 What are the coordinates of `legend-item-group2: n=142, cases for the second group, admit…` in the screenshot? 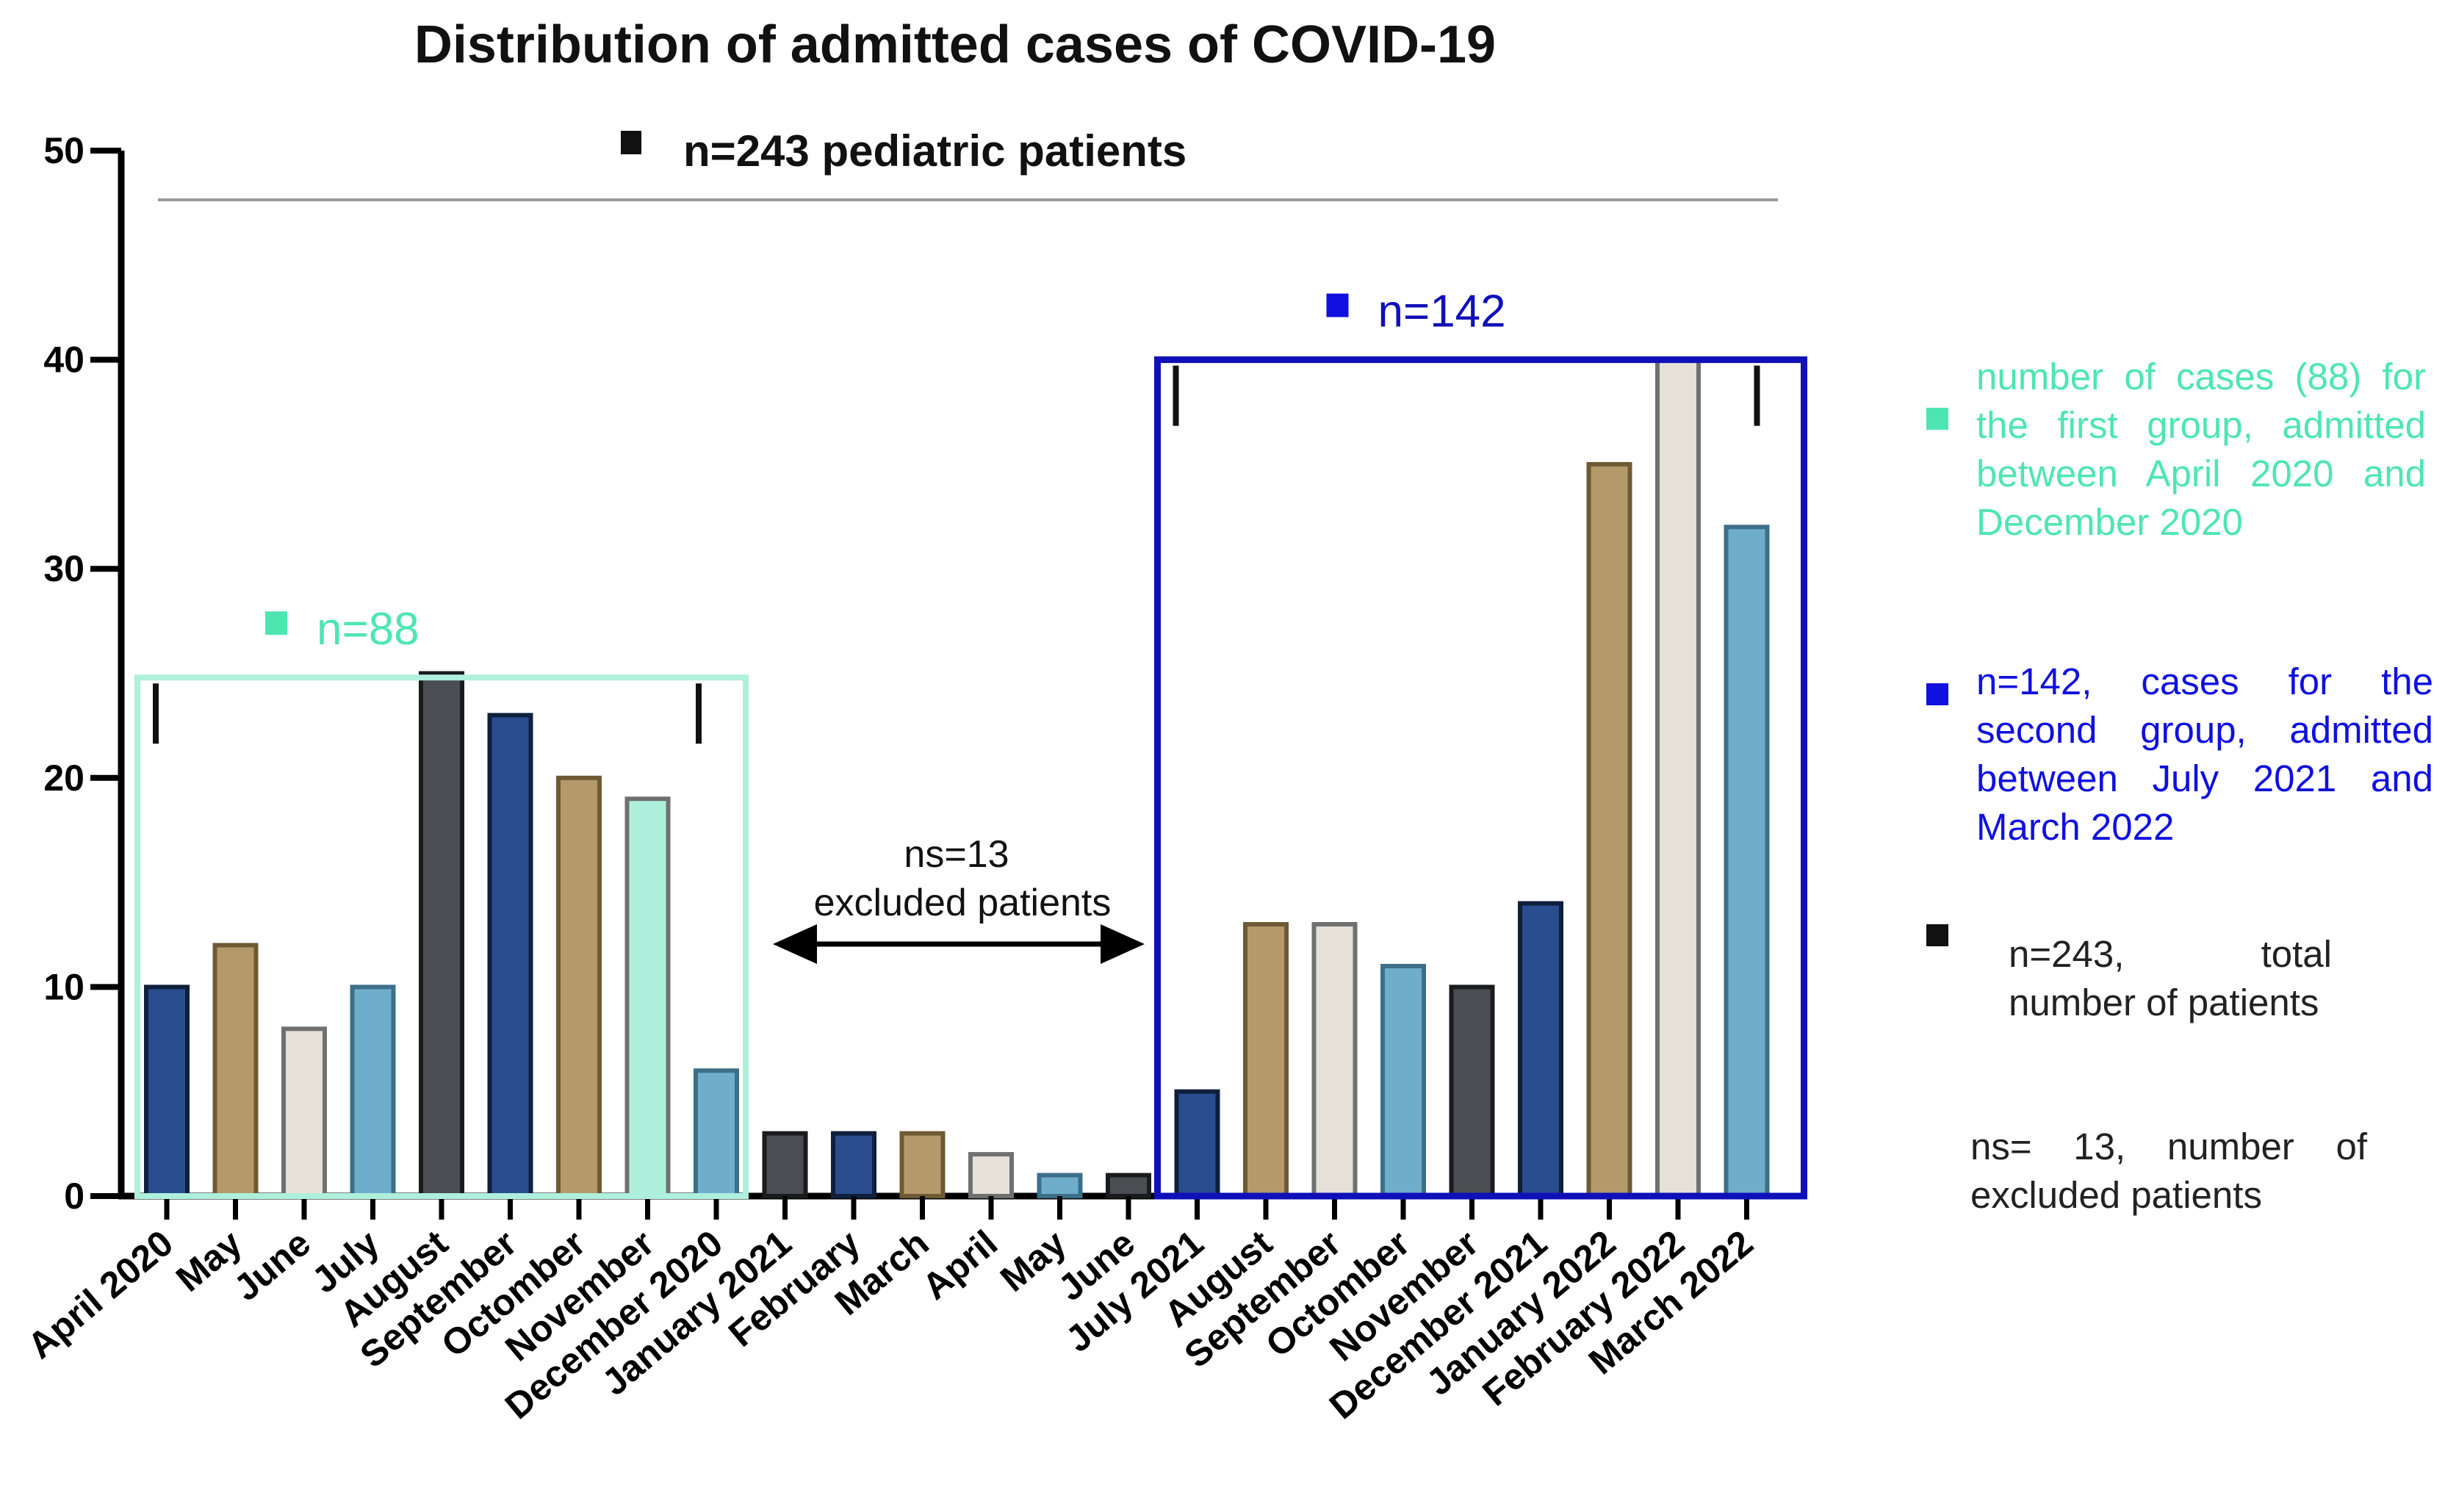 It's located at (2179, 757).